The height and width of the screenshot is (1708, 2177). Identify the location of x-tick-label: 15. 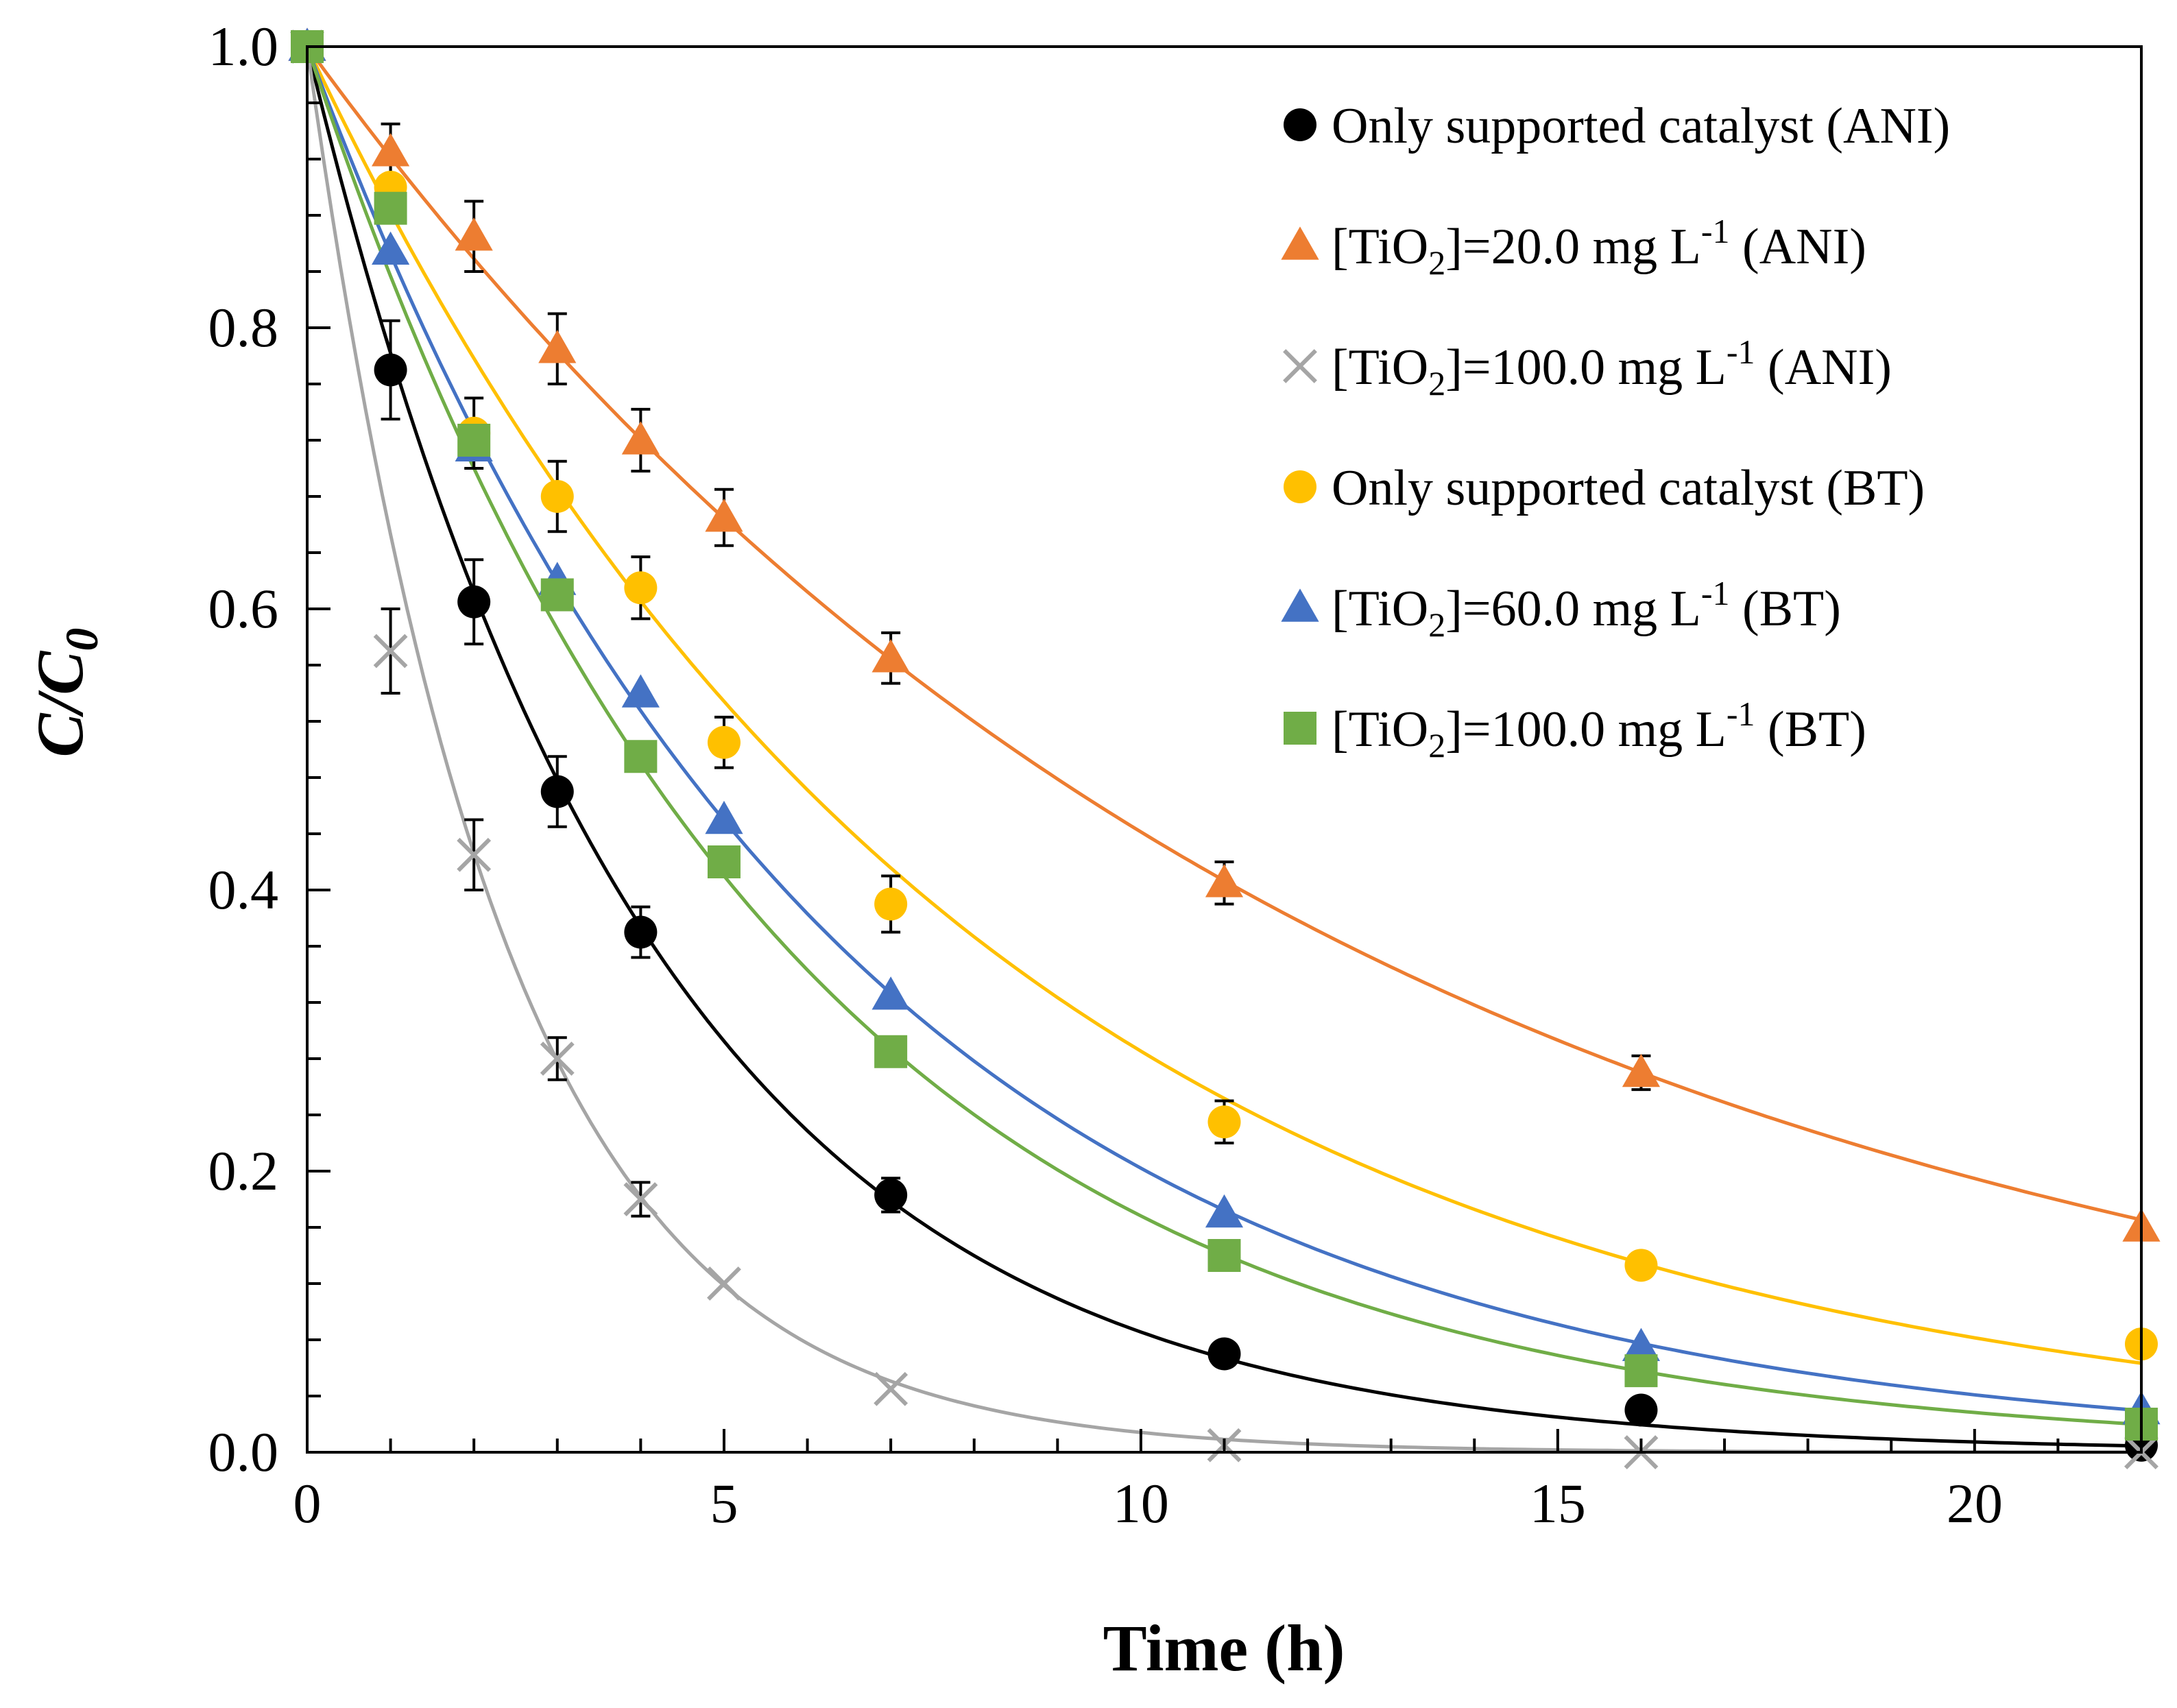
(1558, 1504).